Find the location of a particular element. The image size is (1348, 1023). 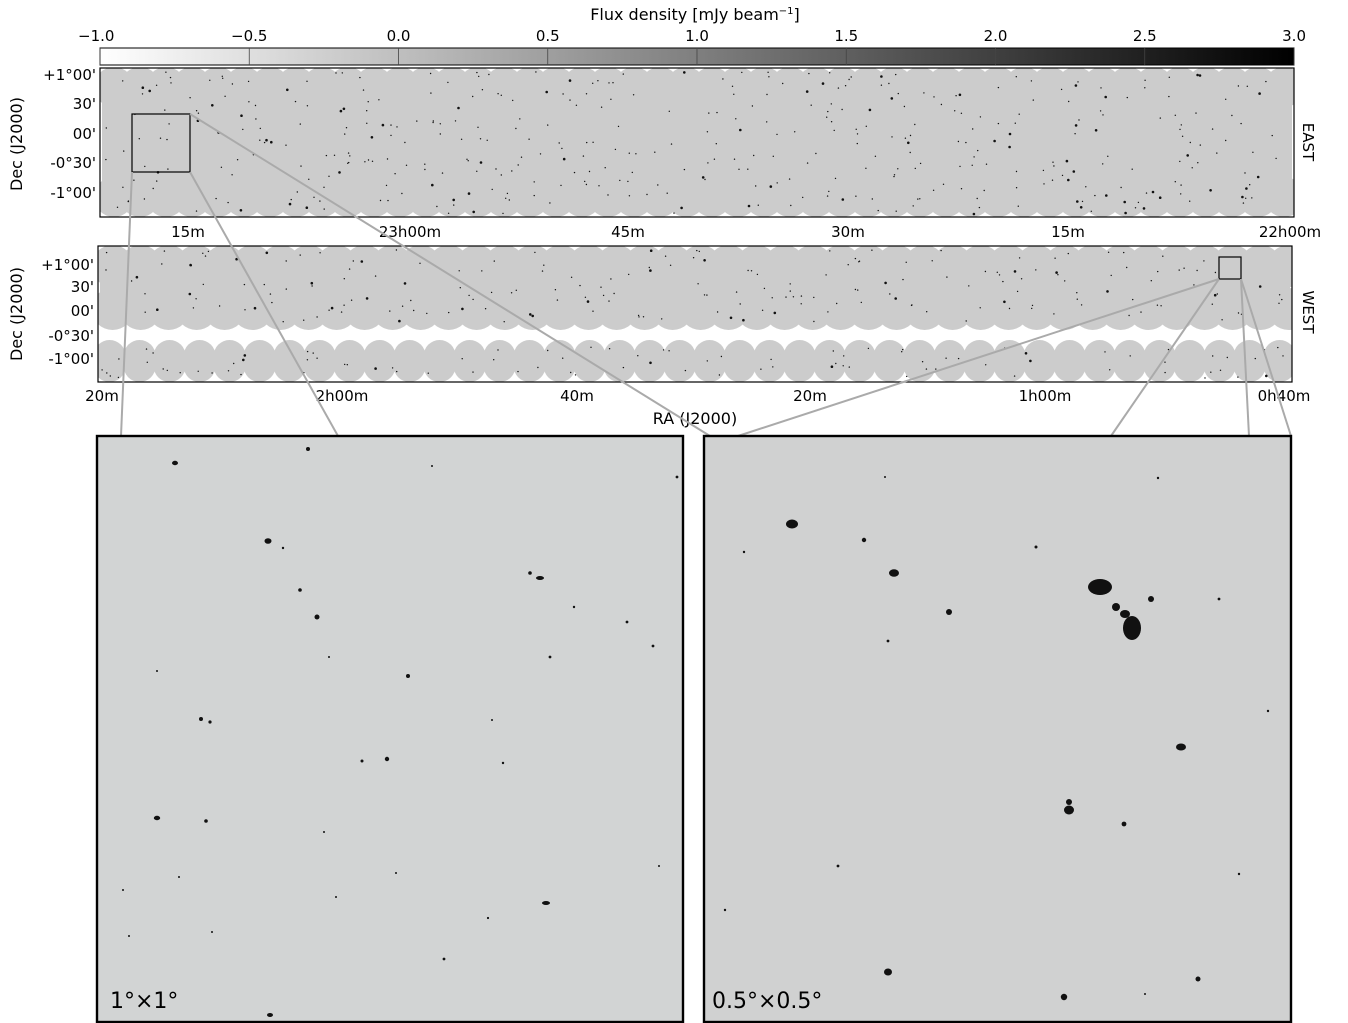

zoom2-source is located at coordinates (1158, 478).